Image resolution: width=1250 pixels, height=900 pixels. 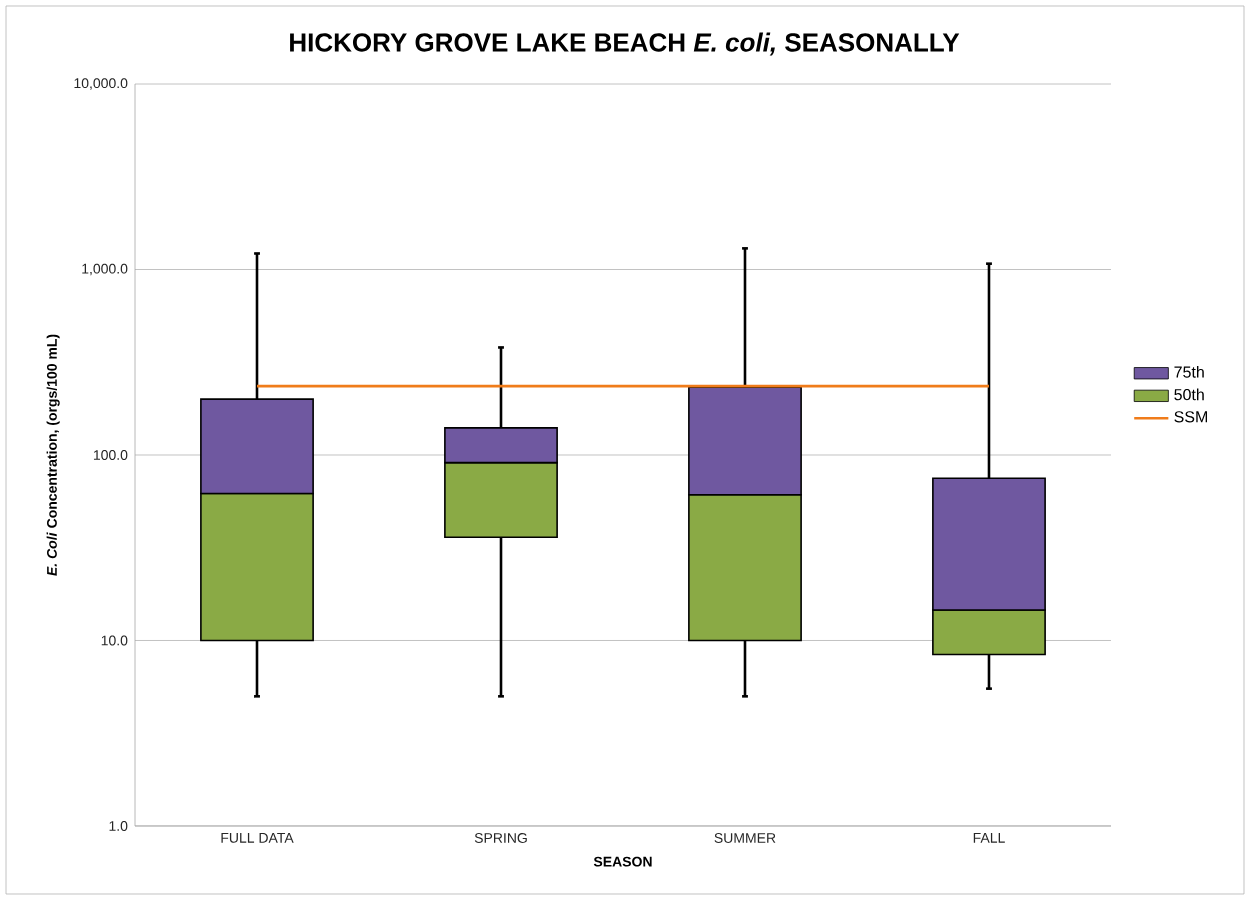 I want to click on x-tick-label: FALL, so click(x=989, y=838).